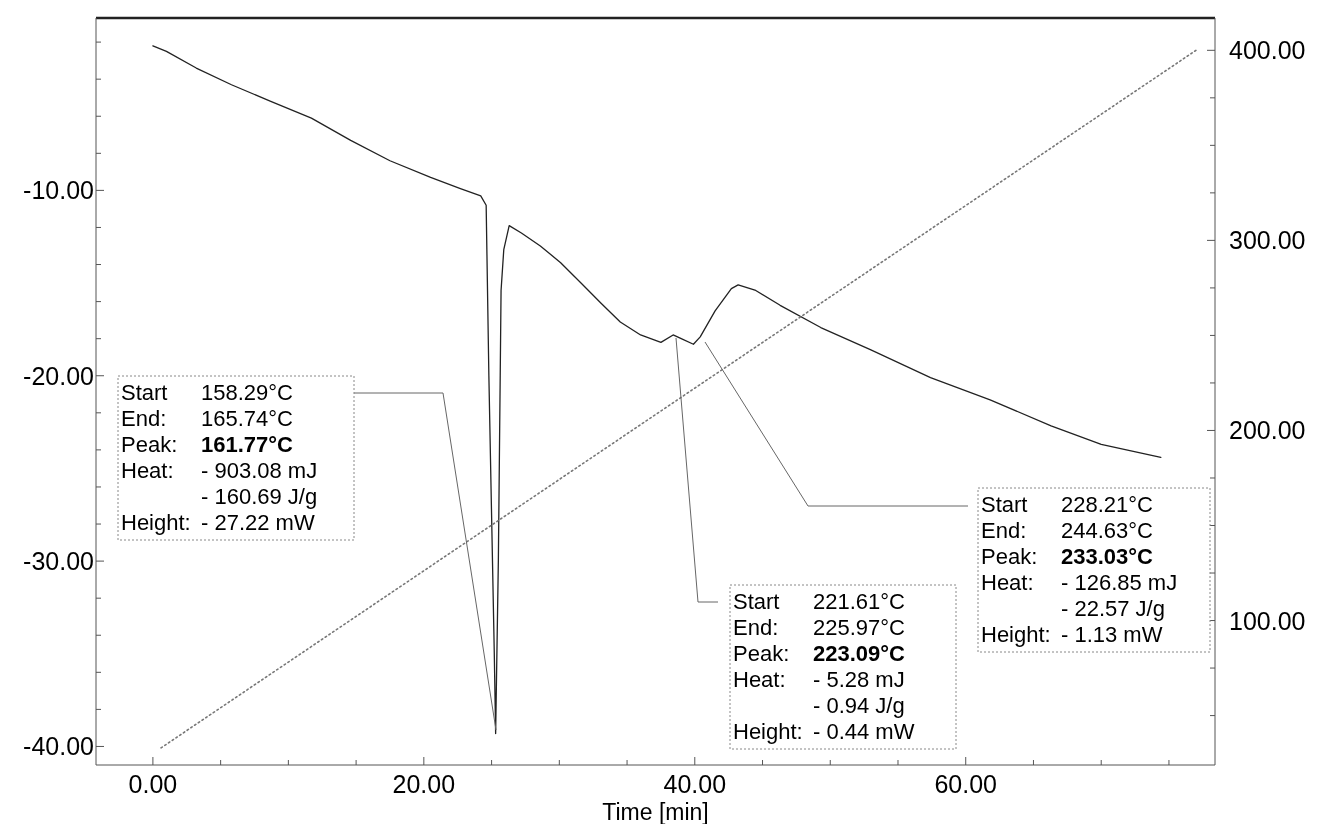 This screenshot has height=832, width=1337. What do you see at coordinates (1067, 530) in the screenshot?
I see `text: End: 244.63°C` at bounding box center [1067, 530].